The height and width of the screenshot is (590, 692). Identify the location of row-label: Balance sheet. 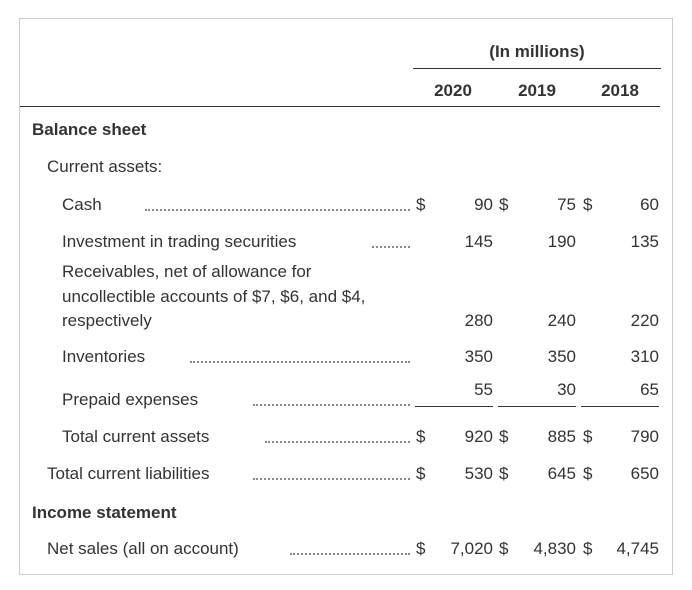
(89, 129).